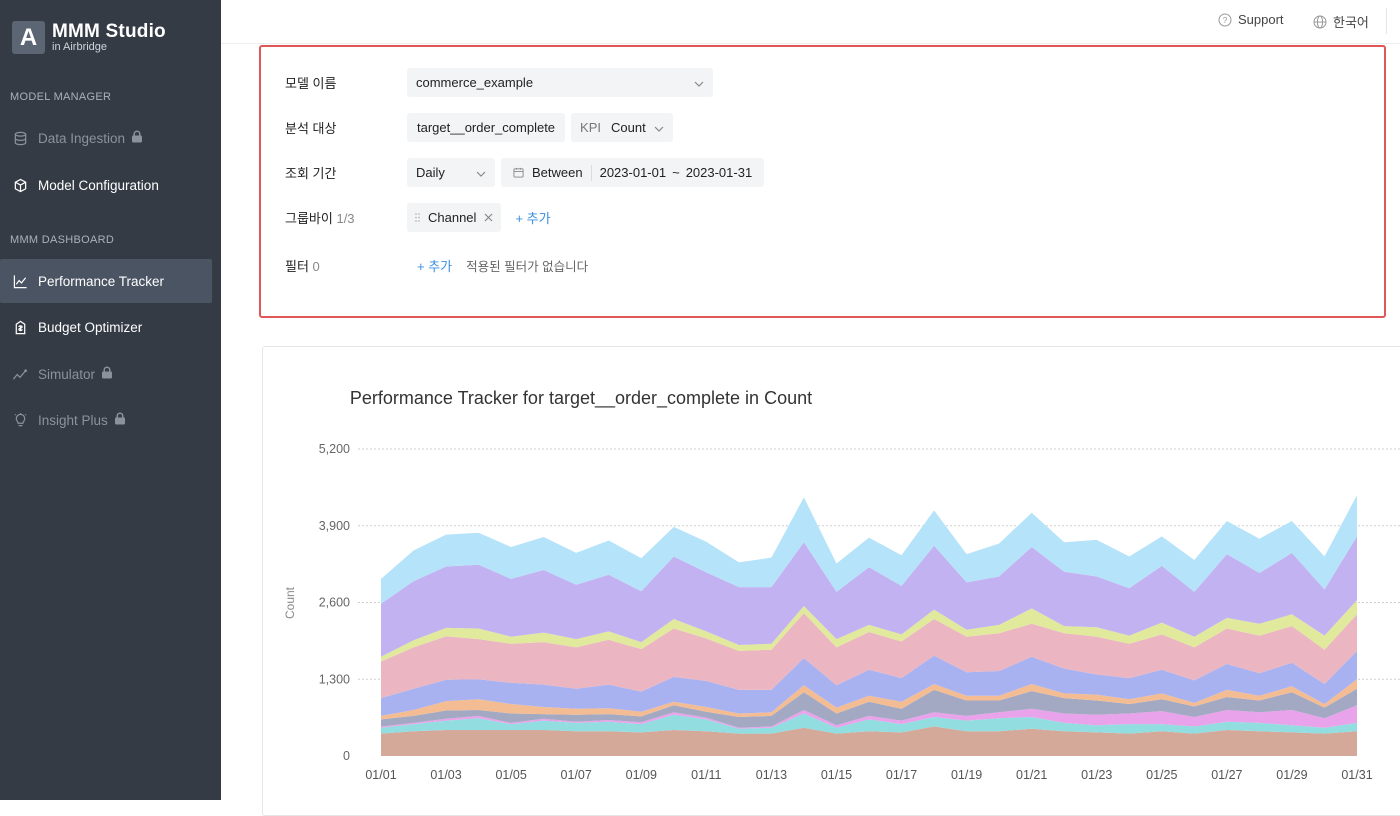 The width and height of the screenshot is (1400, 816). I want to click on target-value: target__order_complete, so click(486, 127).